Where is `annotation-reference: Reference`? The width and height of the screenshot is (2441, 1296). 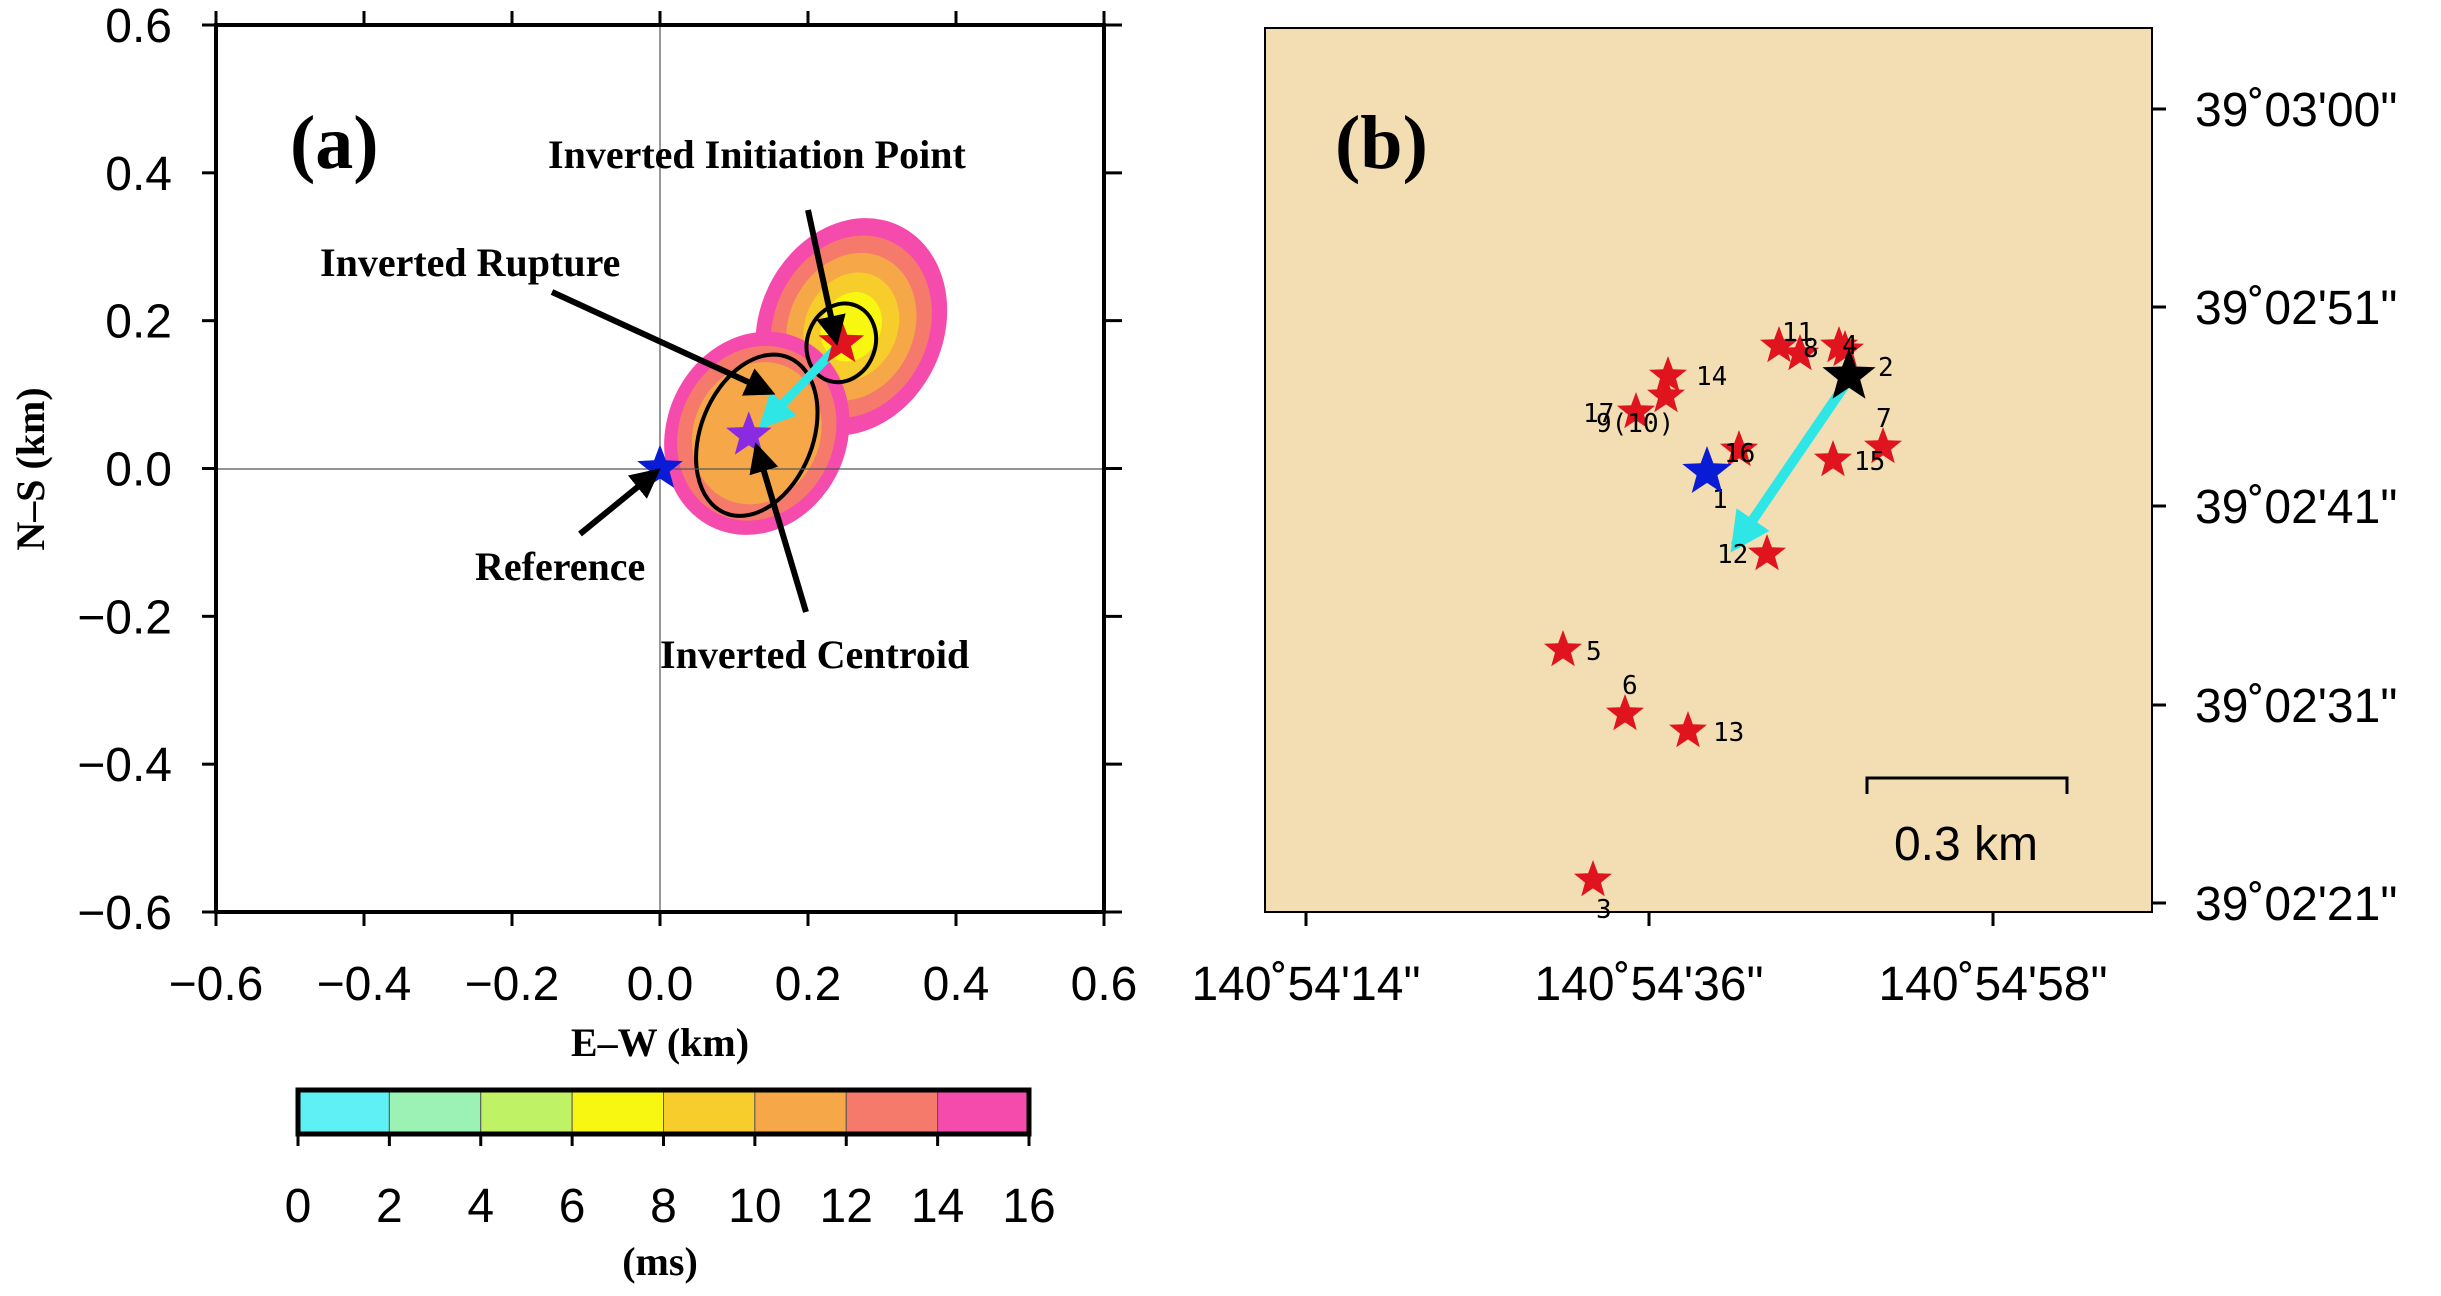 annotation-reference: Reference is located at coordinates (560, 566).